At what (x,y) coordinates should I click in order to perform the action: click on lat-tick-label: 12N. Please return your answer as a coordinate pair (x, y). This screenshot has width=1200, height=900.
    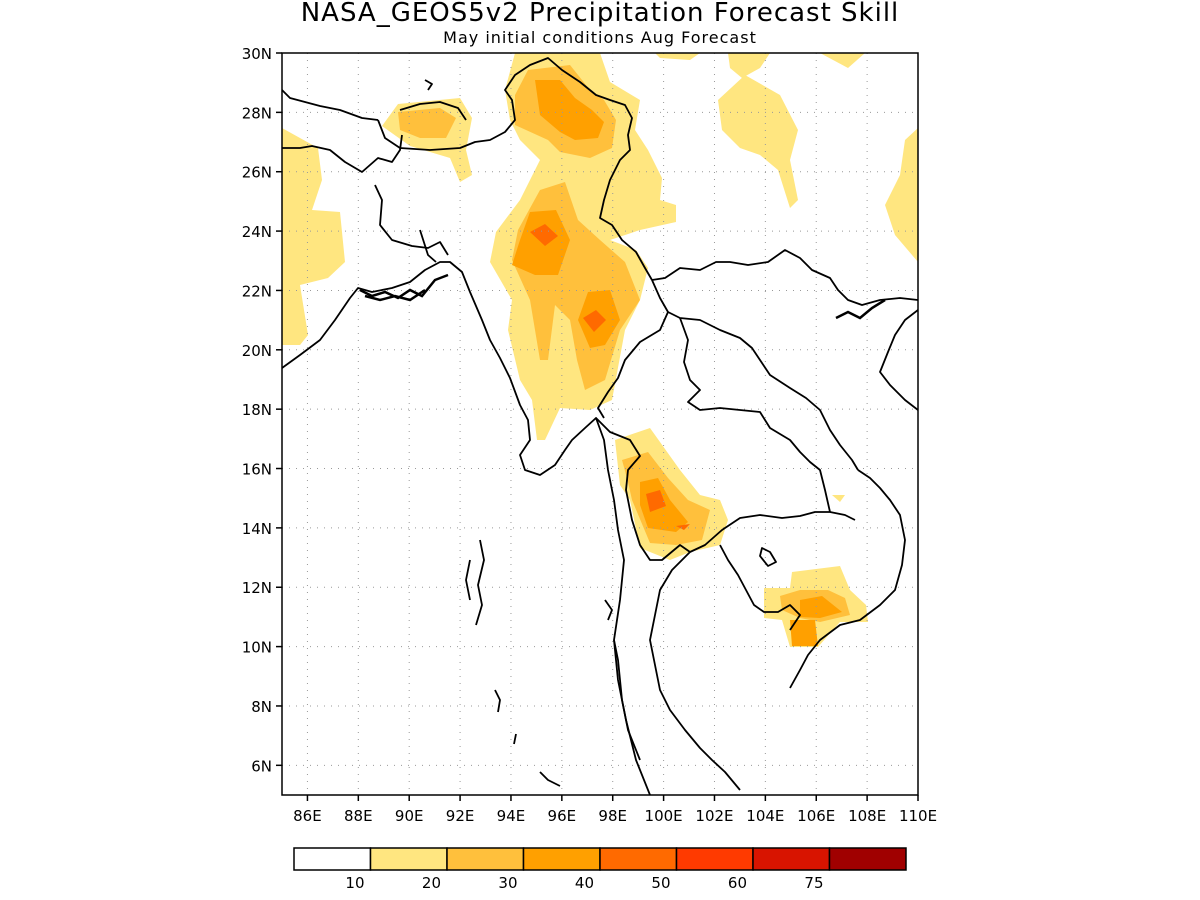
    Looking at the image, I should click on (257, 588).